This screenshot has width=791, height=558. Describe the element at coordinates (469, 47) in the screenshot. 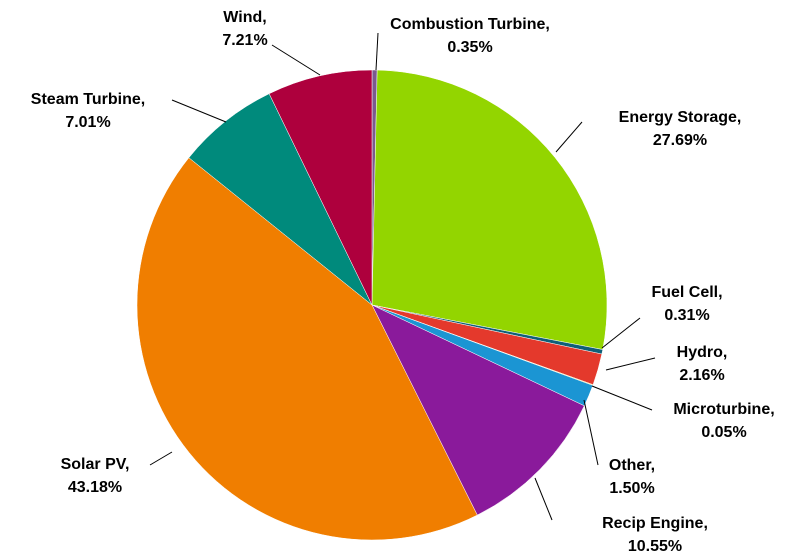

I see `slice-value-label: 0.35%` at that location.